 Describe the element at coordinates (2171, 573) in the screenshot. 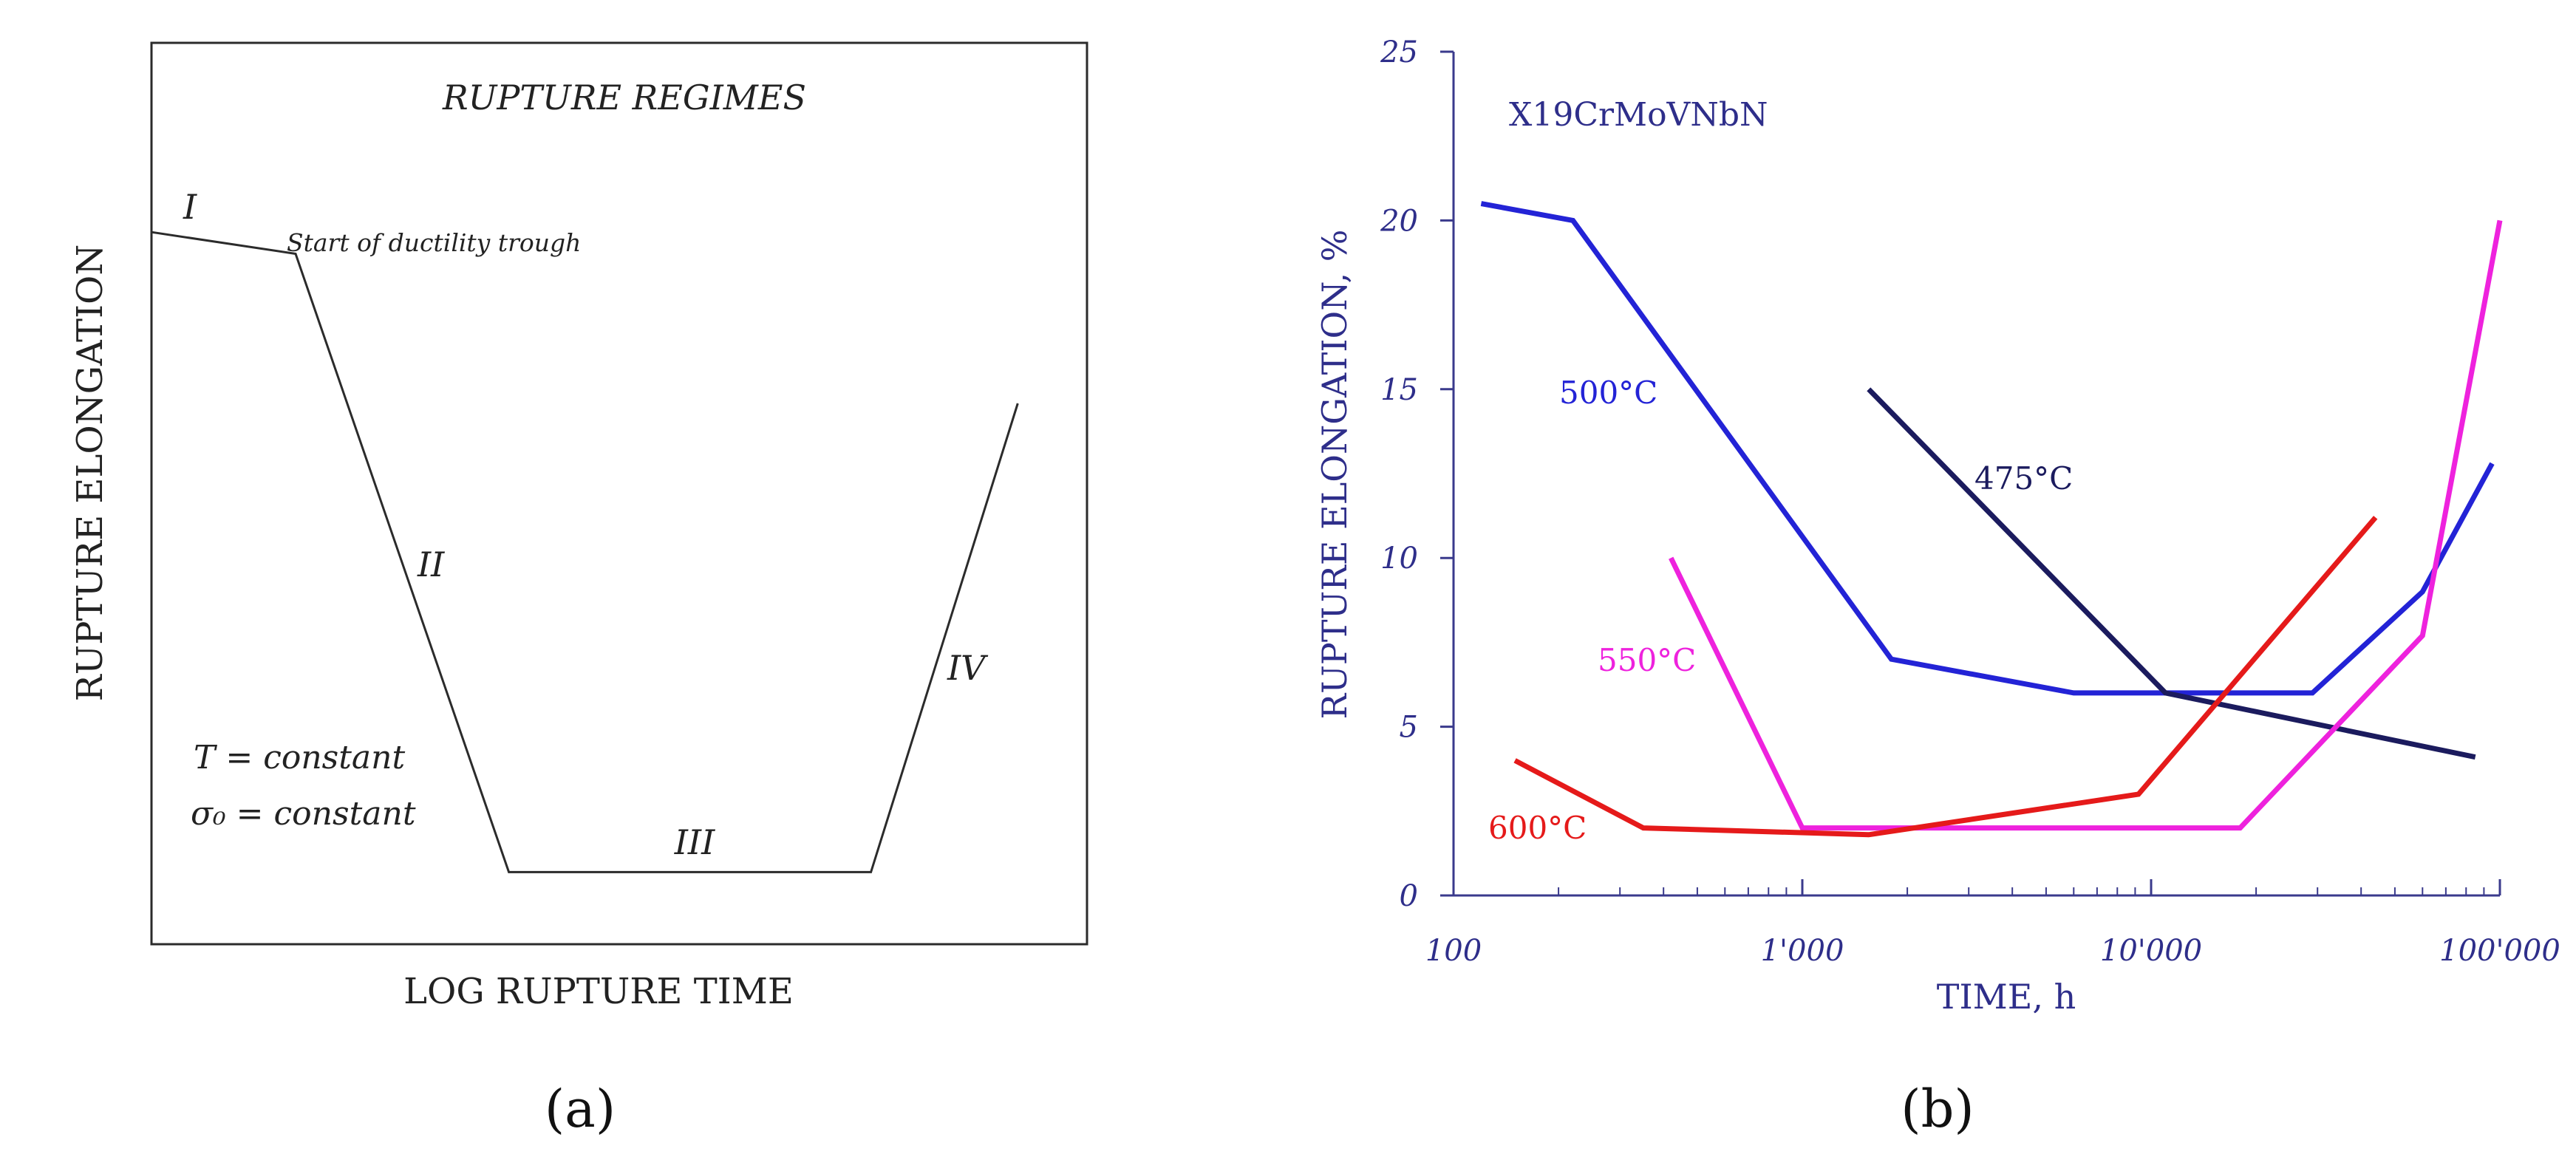

I see `series-line-475c` at that location.